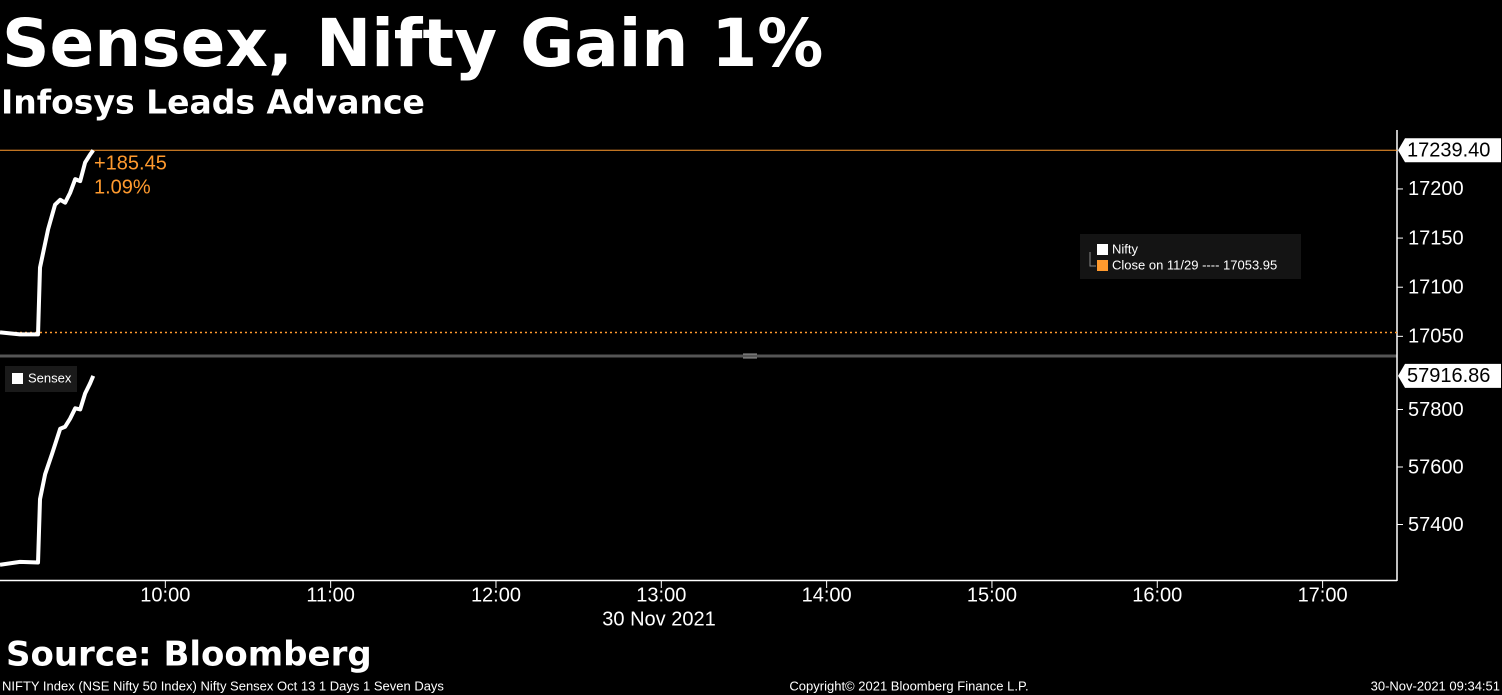 The image size is (1502, 695). I want to click on source: Source: Bloomberg, so click(189, 655).